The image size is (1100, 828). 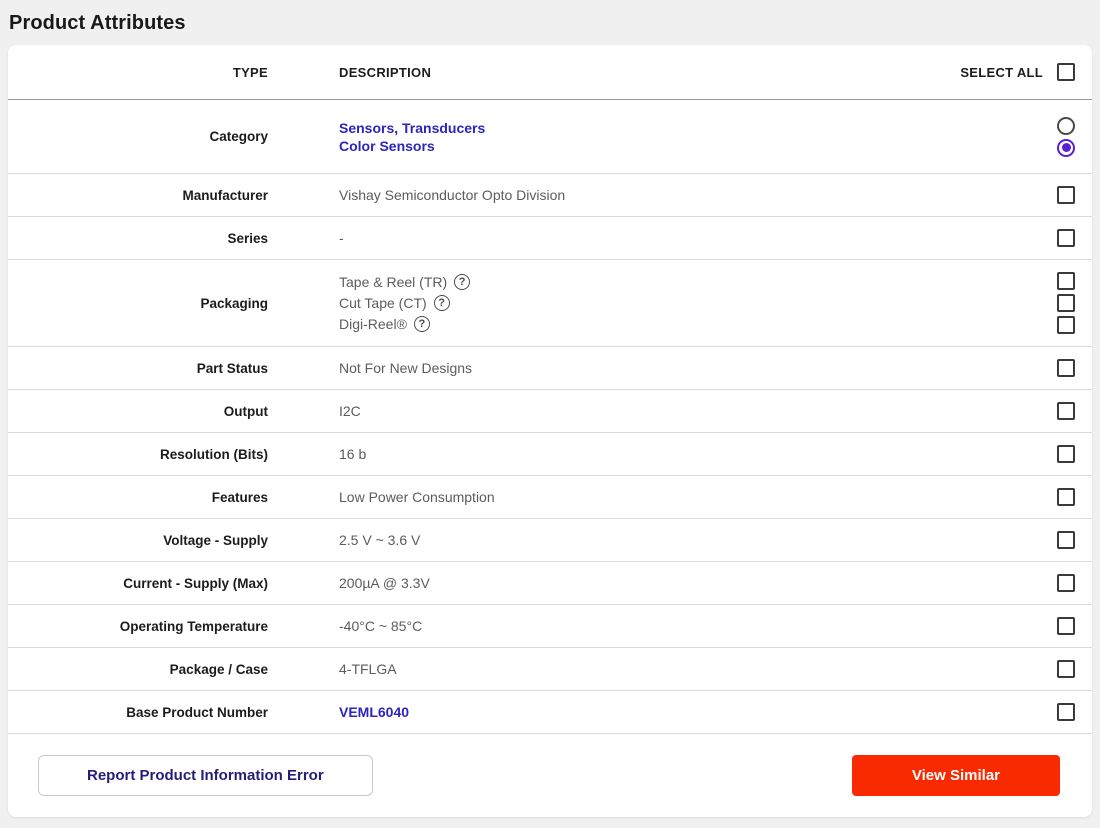 What do you see at coordinates (1066, 303) in the screenshot?
I see `packaging-checkbox-ct` at bounding box center [1066, 303].